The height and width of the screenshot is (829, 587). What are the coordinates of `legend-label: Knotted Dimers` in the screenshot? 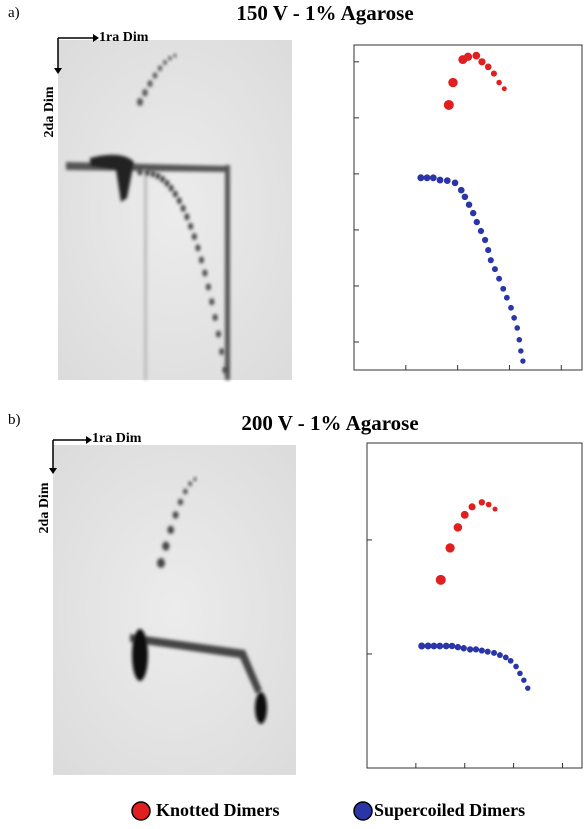 It's located at (217, 810).